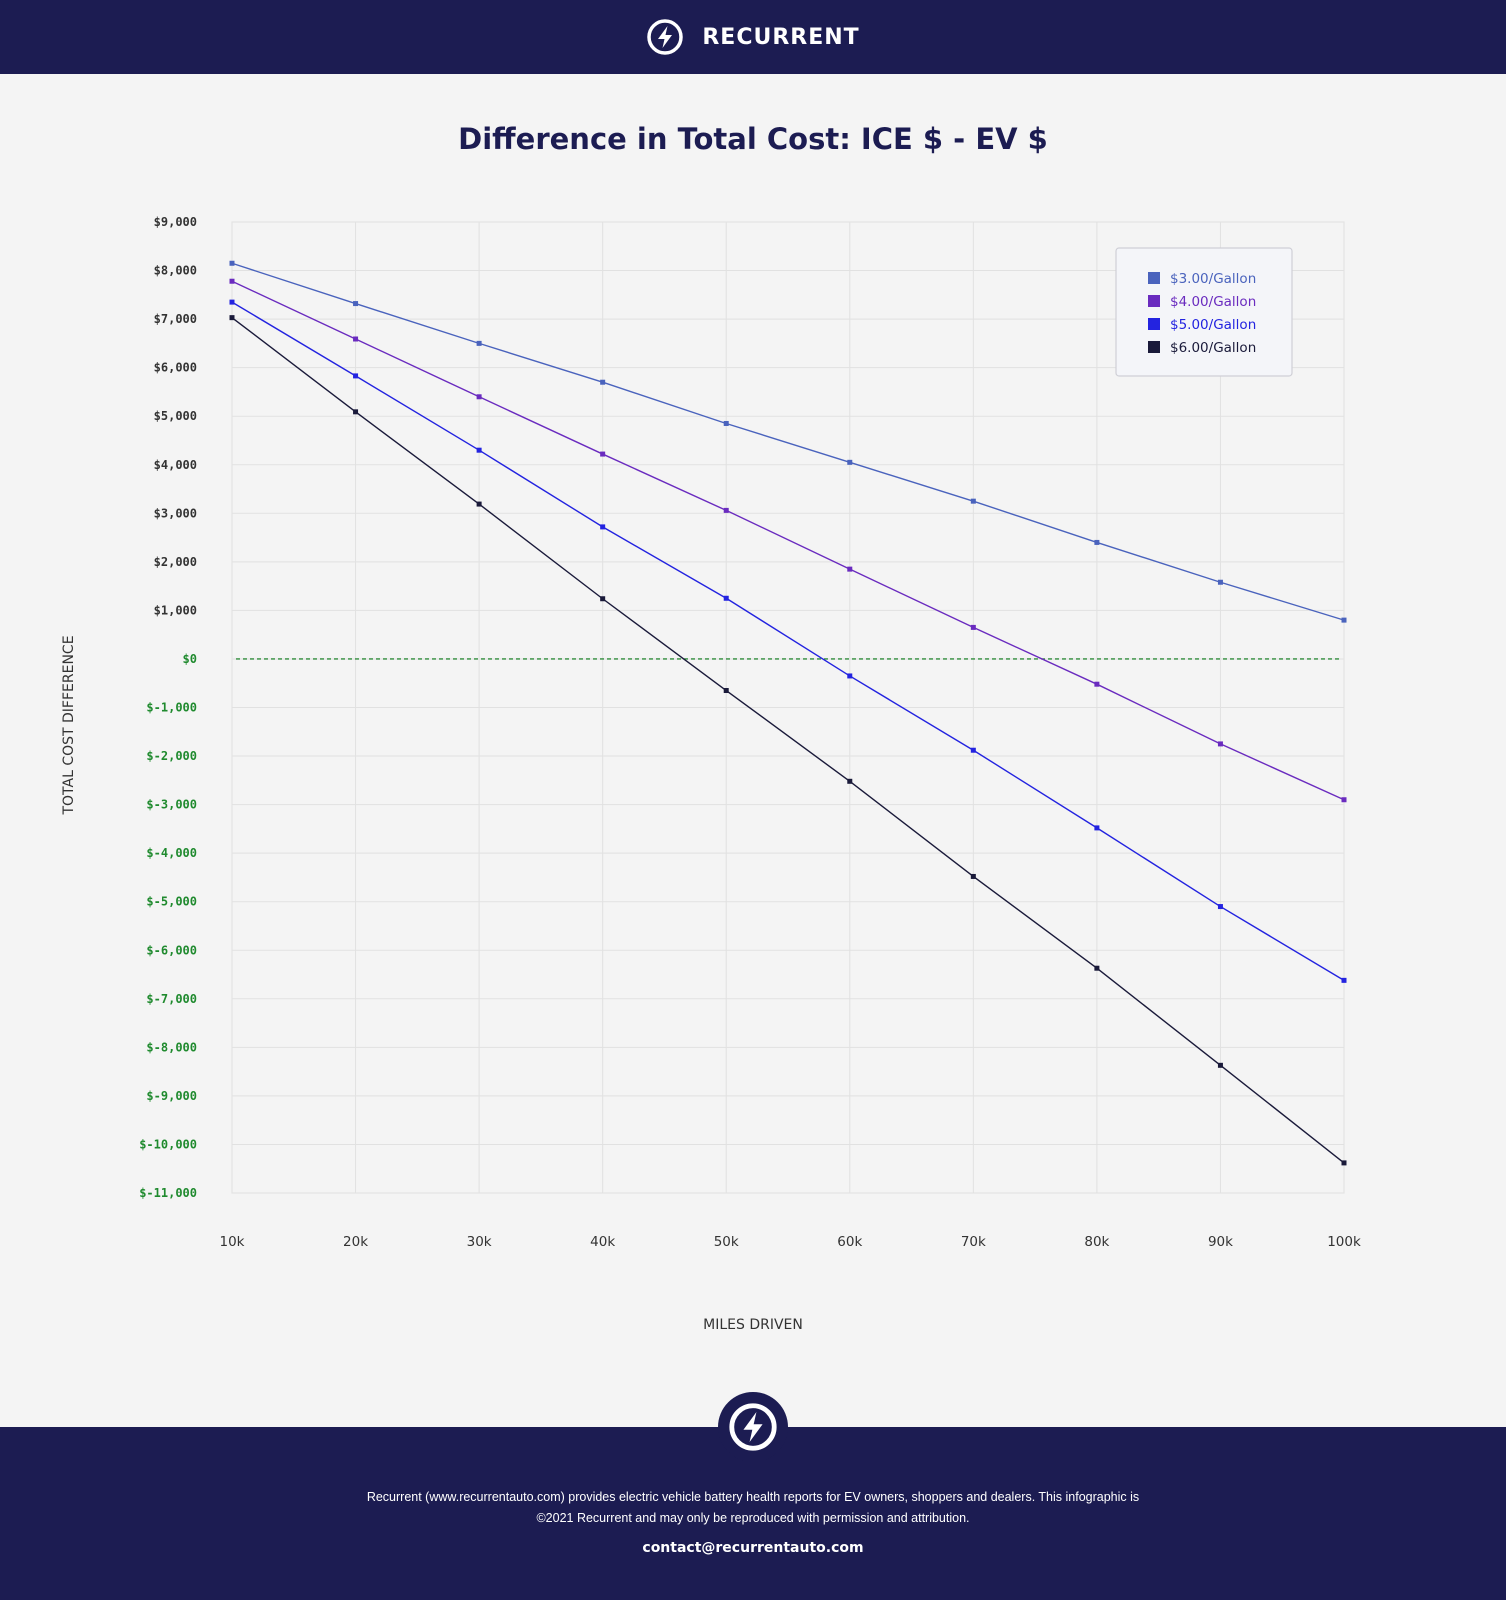 Image resolution: width=1506 pixels, height=1600 pixels. What do you see at coordinates (355, 1242) in the screenshot?
I see `x-tick-label: 20k` at bounding box center [355, 1242].